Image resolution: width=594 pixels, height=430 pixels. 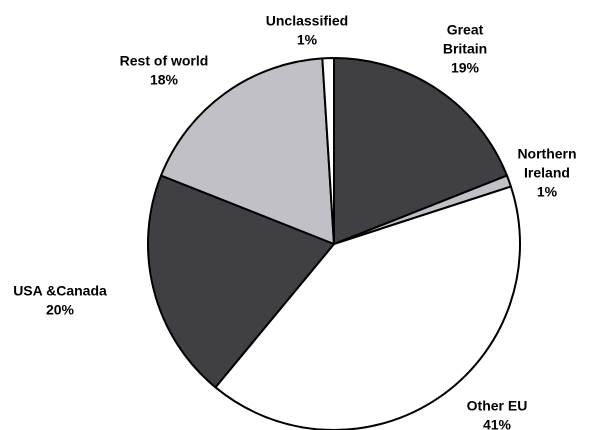 I want to click on pie-slice-great-britain, so click(x=420, y=151).